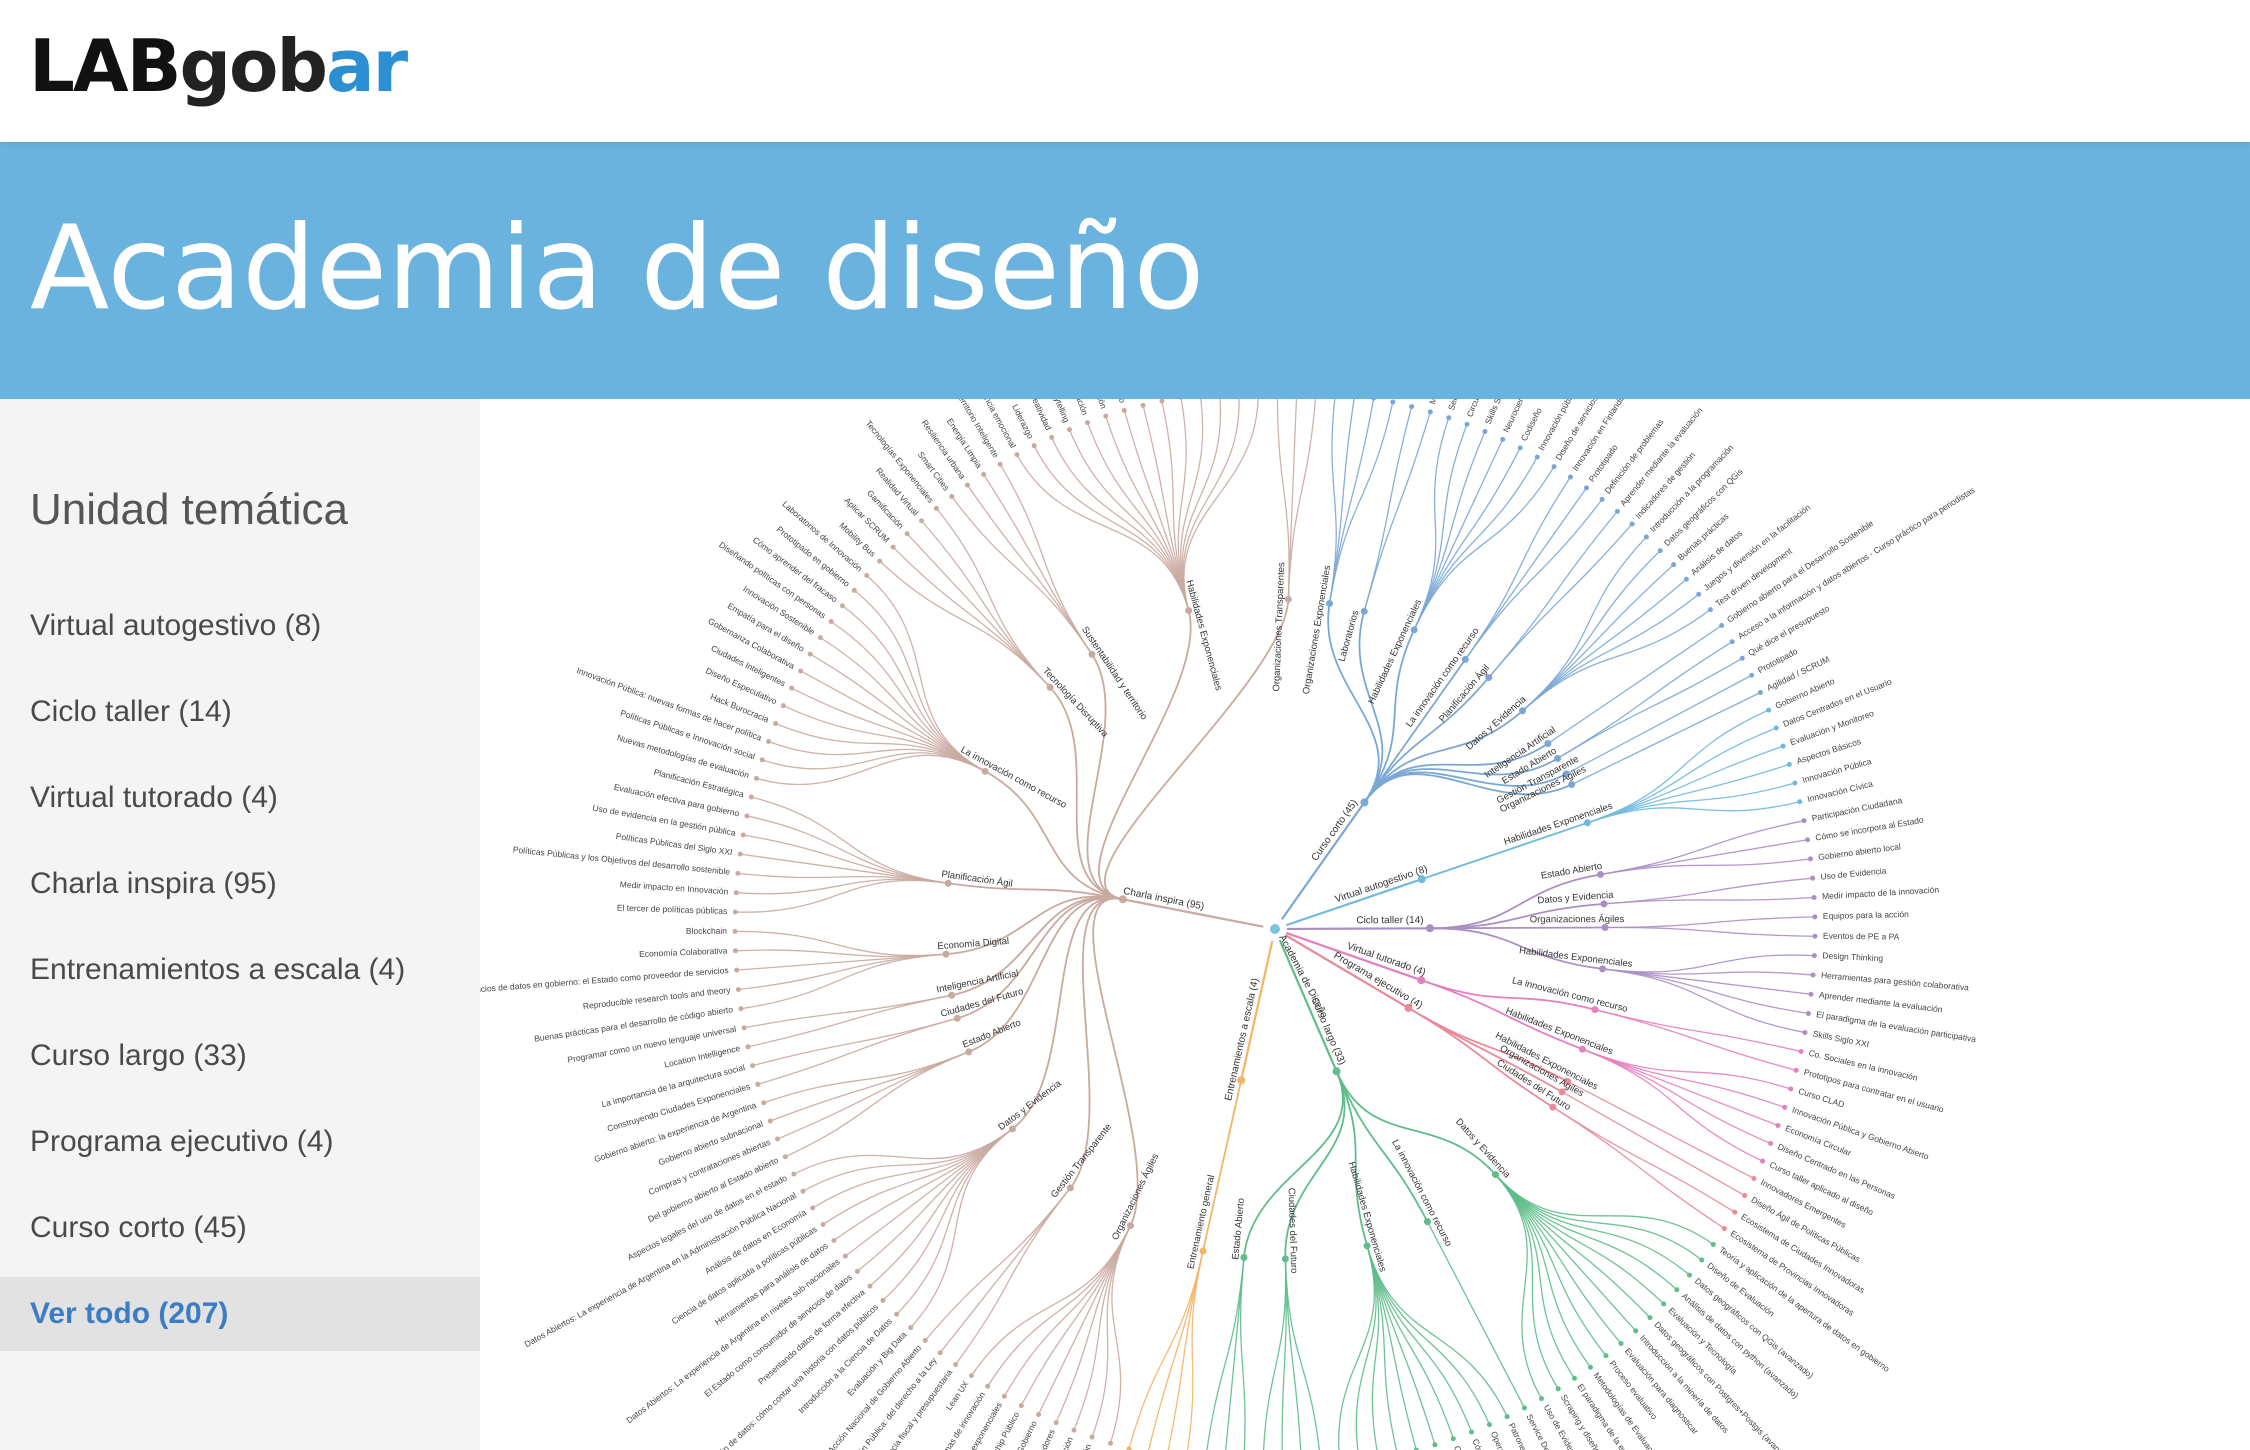 The image size is (2250, 1450). I want to click on unit-label: Virtual autogestivo (8), so click(1381, 885).